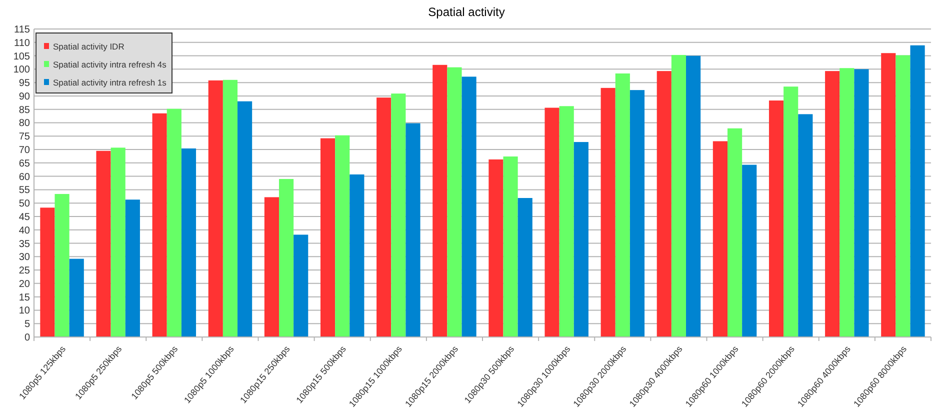 The height and width of the screenshot is (410, 933). Describe the element at coordinates (109, 65) in the screenshot. I see `legend-label: Spatial activity intra refresh 4s` at that location.